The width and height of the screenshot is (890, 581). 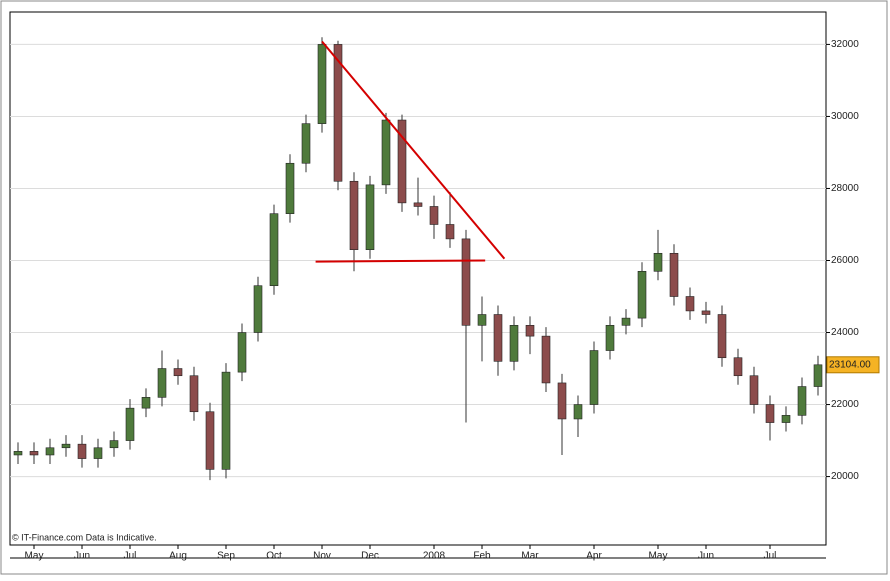 I want to click on y-tick-label: 30000, so click(x=845, y=116).